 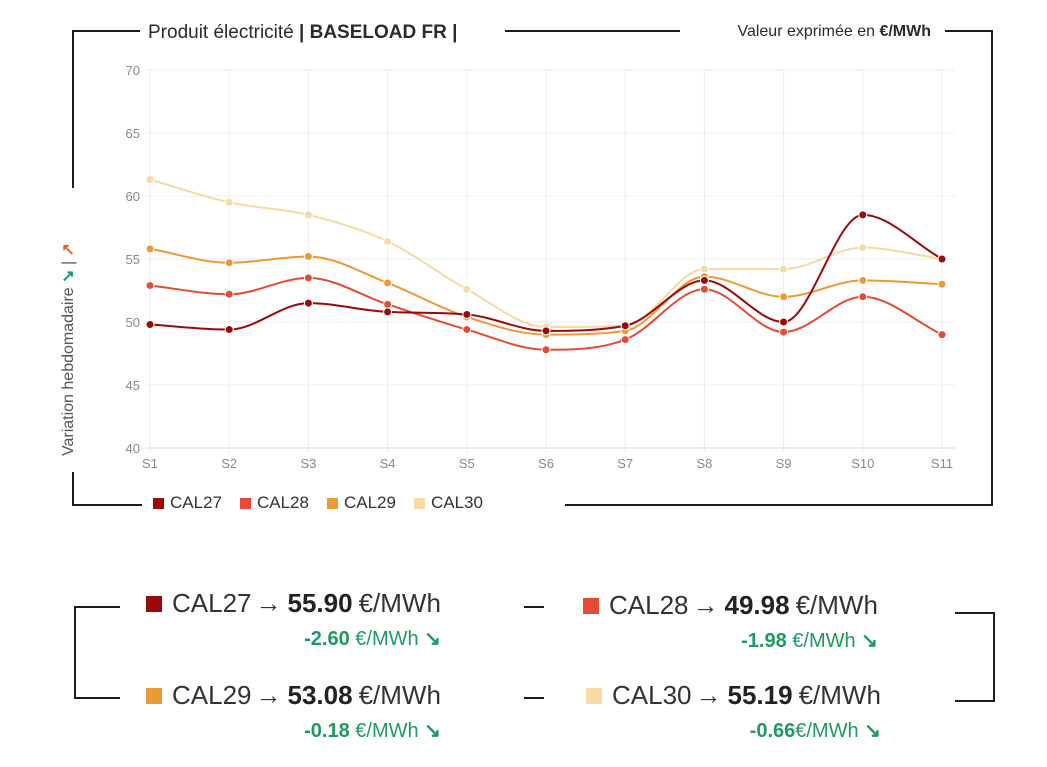 What do you see at coordinates (229, 463) in the screenshot?
I see `x-tick-label: S2` at bounding box center [229, 463].